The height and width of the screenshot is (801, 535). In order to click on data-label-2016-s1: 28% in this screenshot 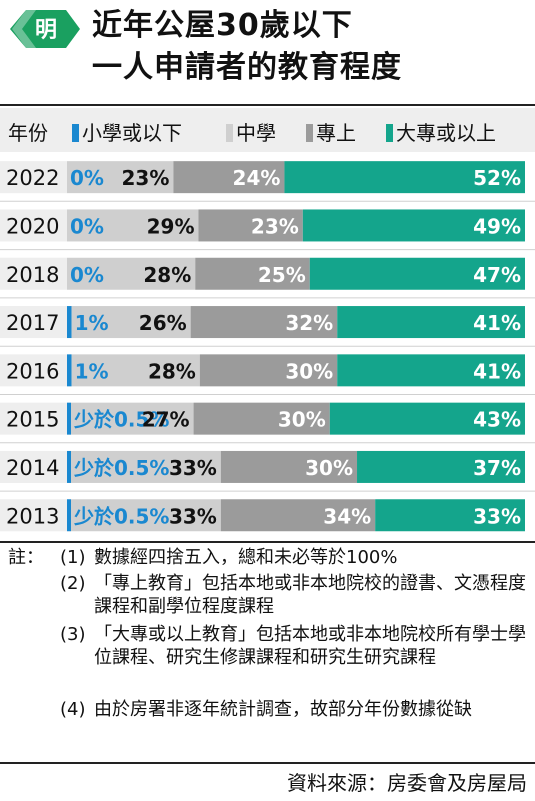, I will do `click(172, 371)`.